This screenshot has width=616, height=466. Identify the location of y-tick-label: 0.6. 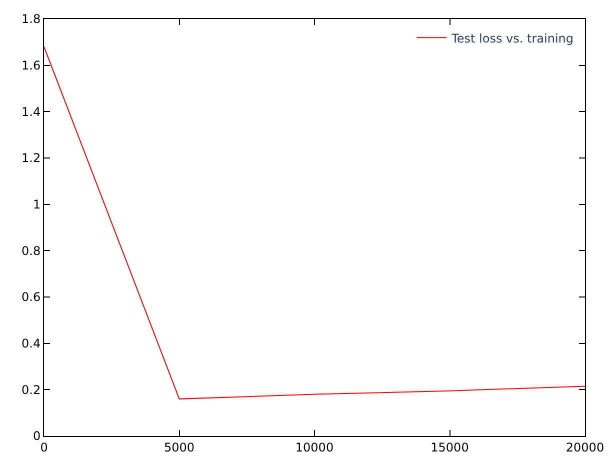
(31, 297).